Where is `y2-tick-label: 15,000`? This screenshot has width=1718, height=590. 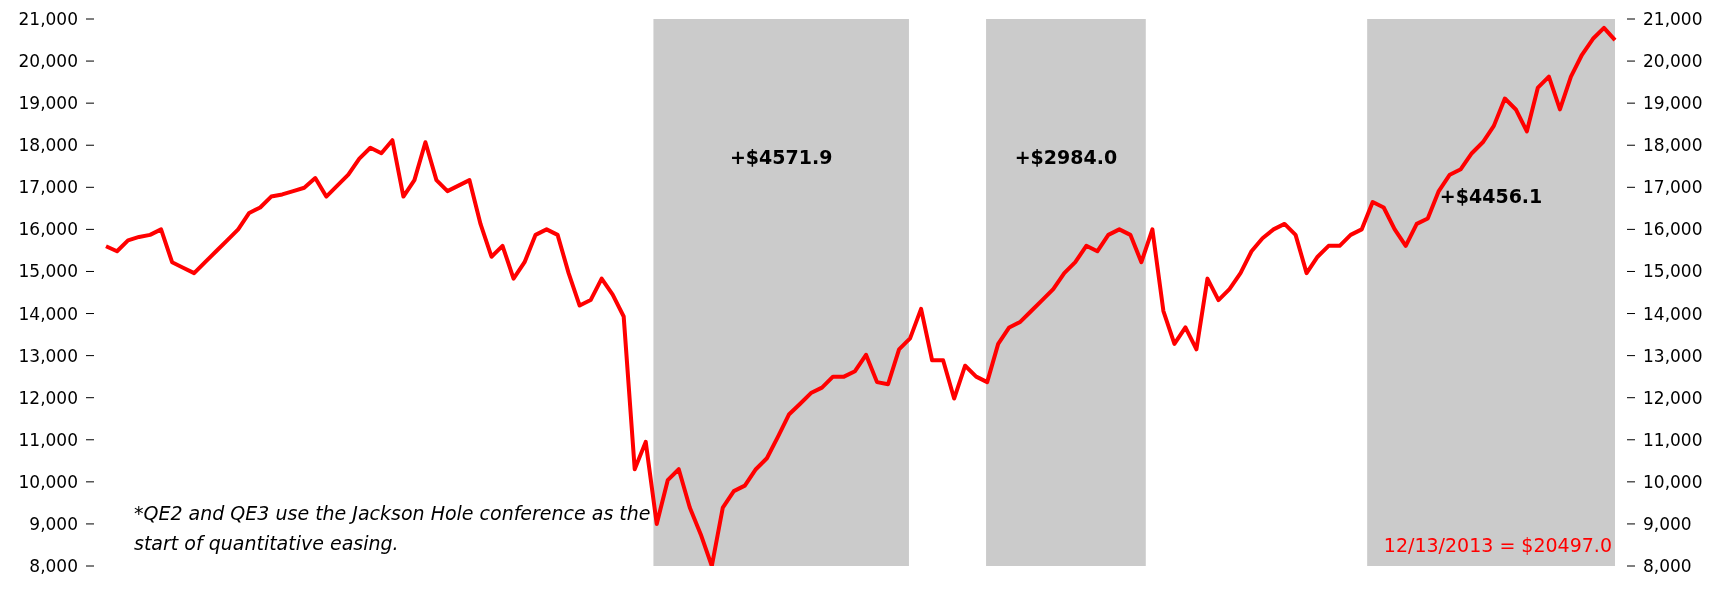 y2-tick-label: 15,000 is located at coordinates (1673, 271).